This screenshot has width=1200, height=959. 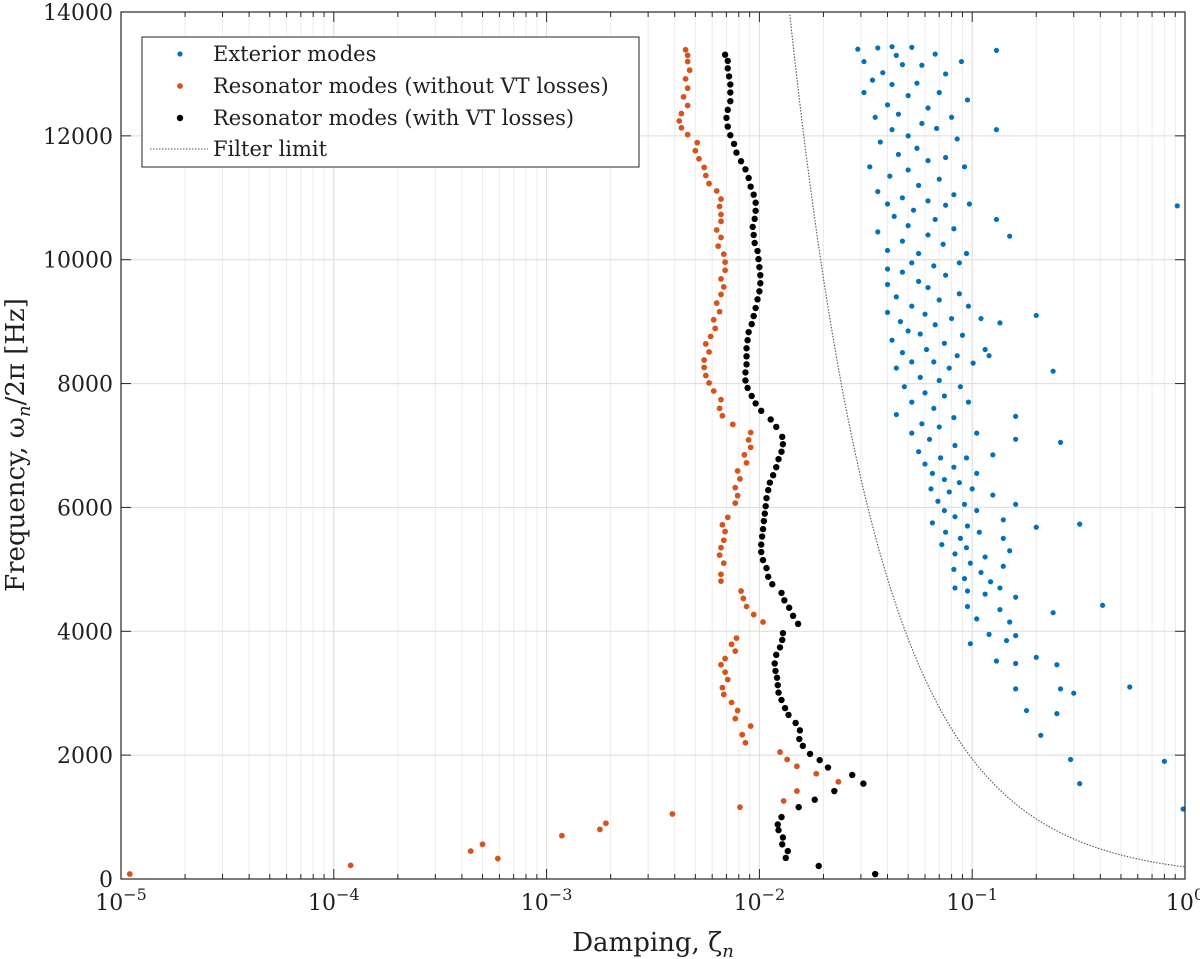 What do you see at coordinates (1183, 900) in the screenshot?
I see `x-tick-label: 10⁰` at bounding box center [1183, 900].